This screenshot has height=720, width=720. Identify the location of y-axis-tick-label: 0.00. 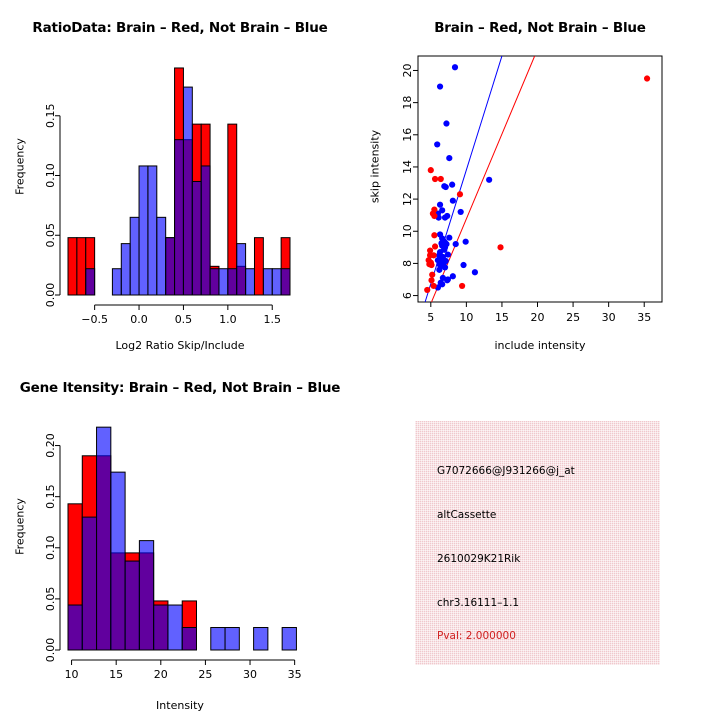
(50, 650).